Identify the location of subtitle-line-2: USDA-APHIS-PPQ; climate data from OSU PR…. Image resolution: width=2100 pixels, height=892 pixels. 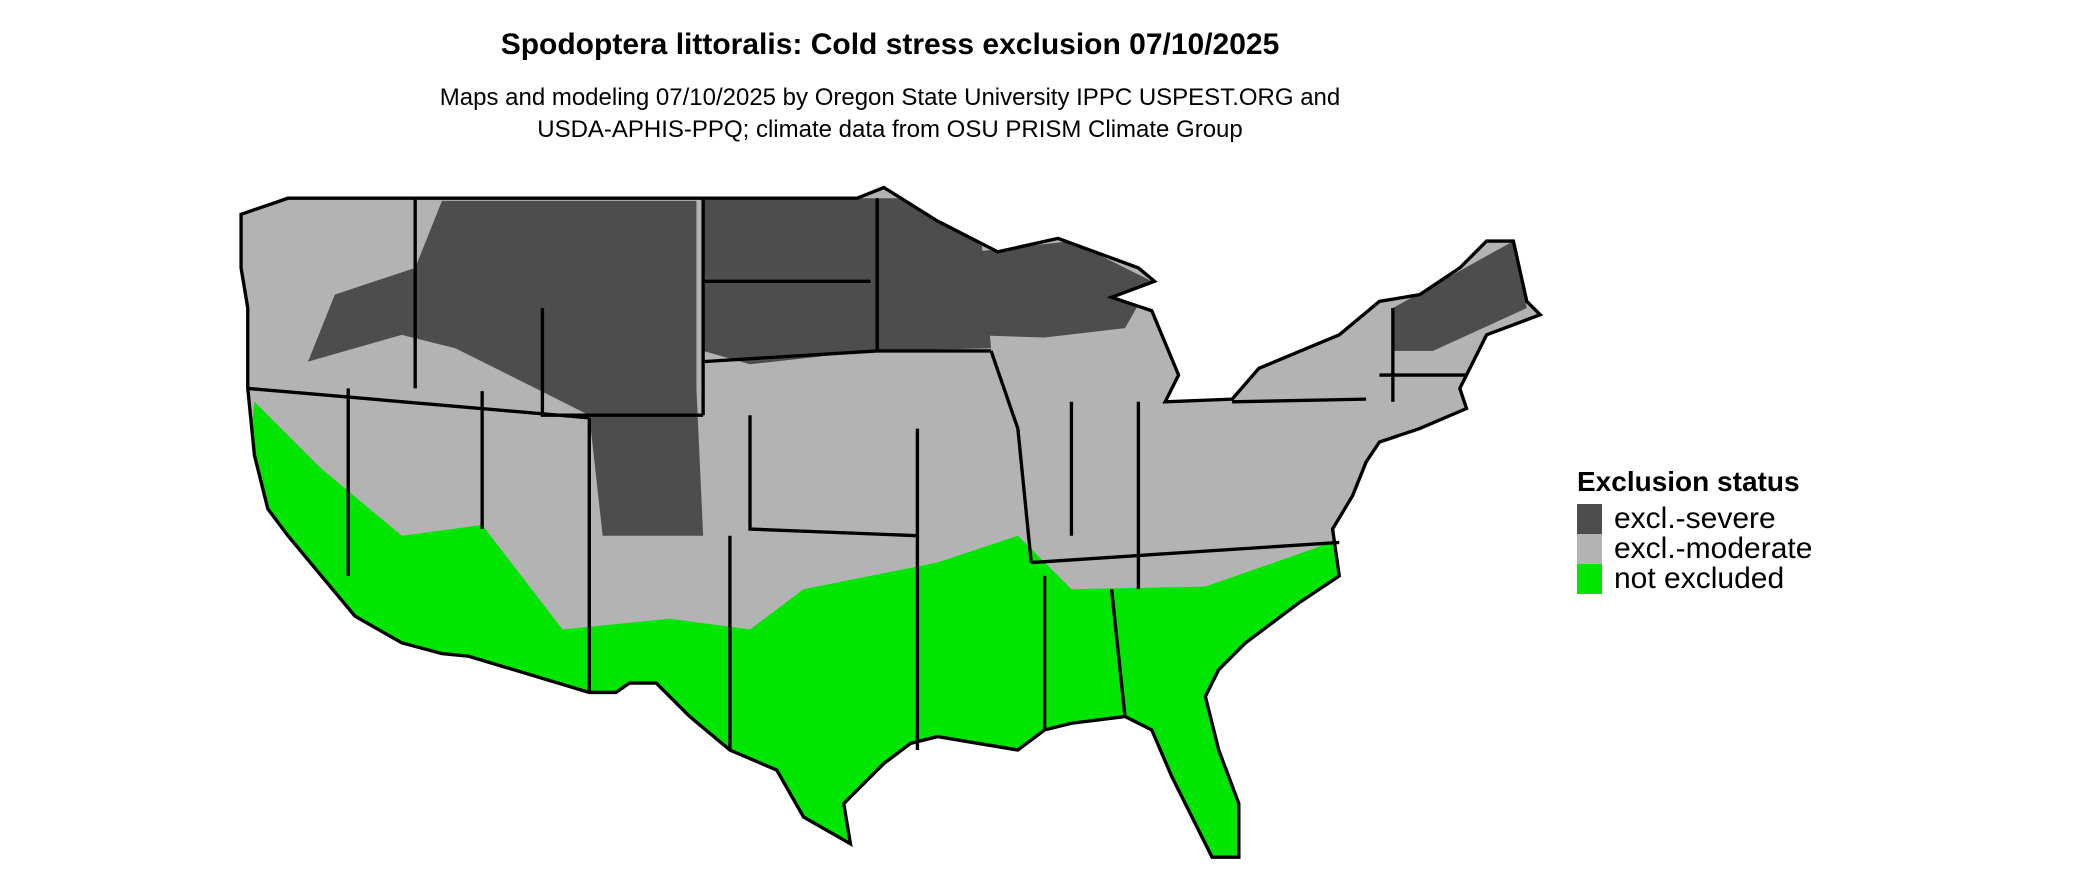
(890, 129).